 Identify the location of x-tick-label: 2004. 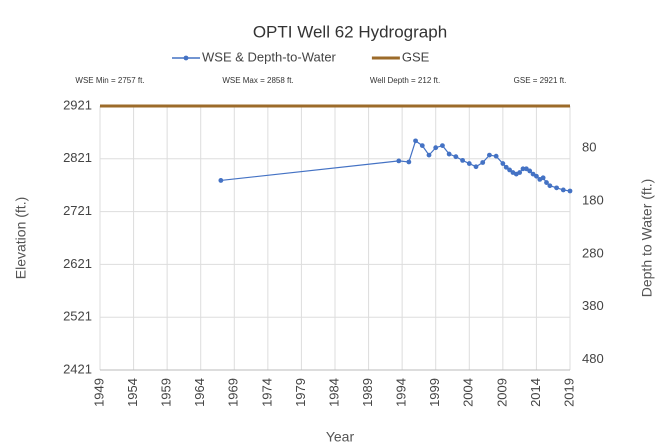
(468, 392).